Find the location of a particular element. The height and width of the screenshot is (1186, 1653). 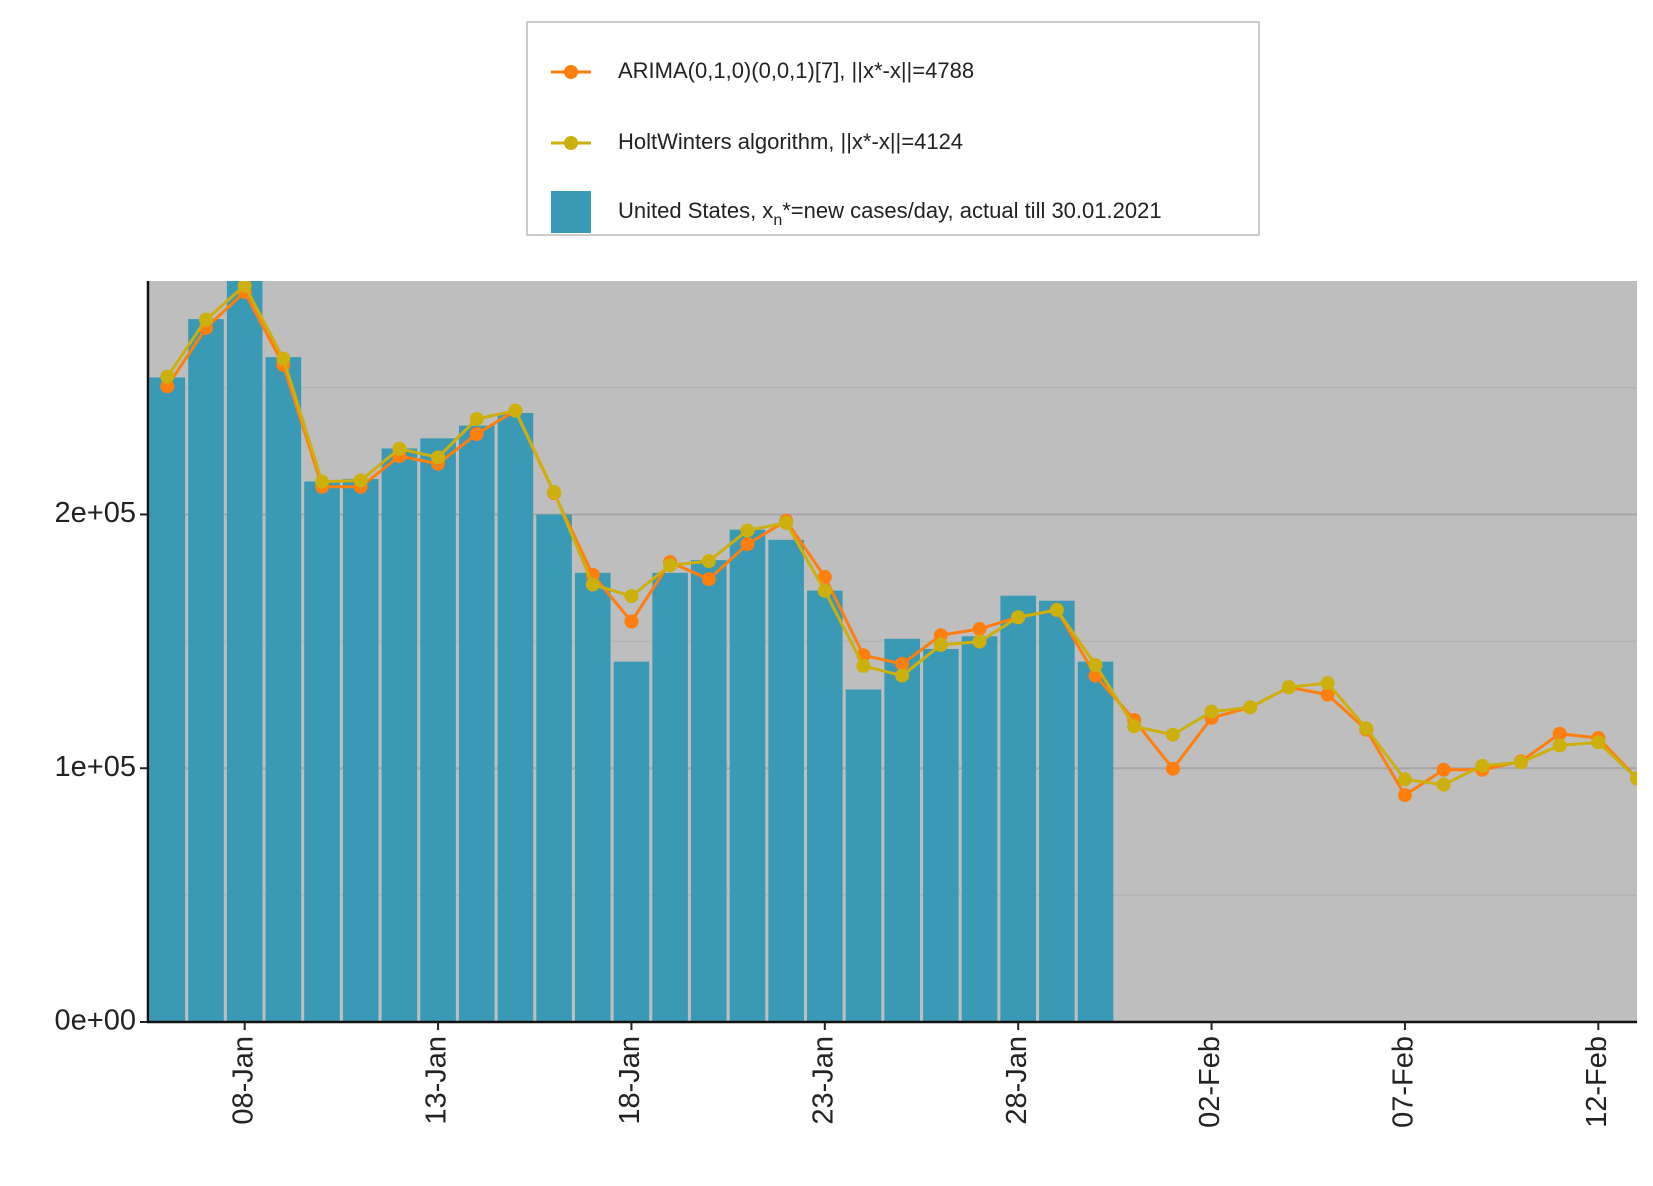

x-tick-label: 23-Jan is located at coordinates (823, 1080).